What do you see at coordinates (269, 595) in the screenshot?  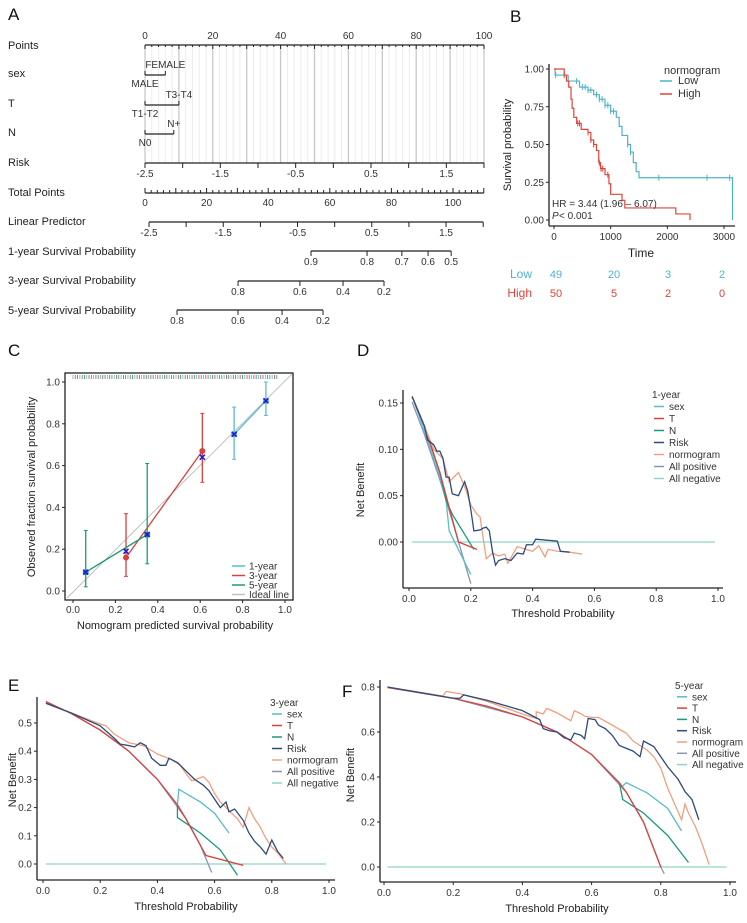 I see `legend-label: Ideal line` at bounding box center [269, 595].